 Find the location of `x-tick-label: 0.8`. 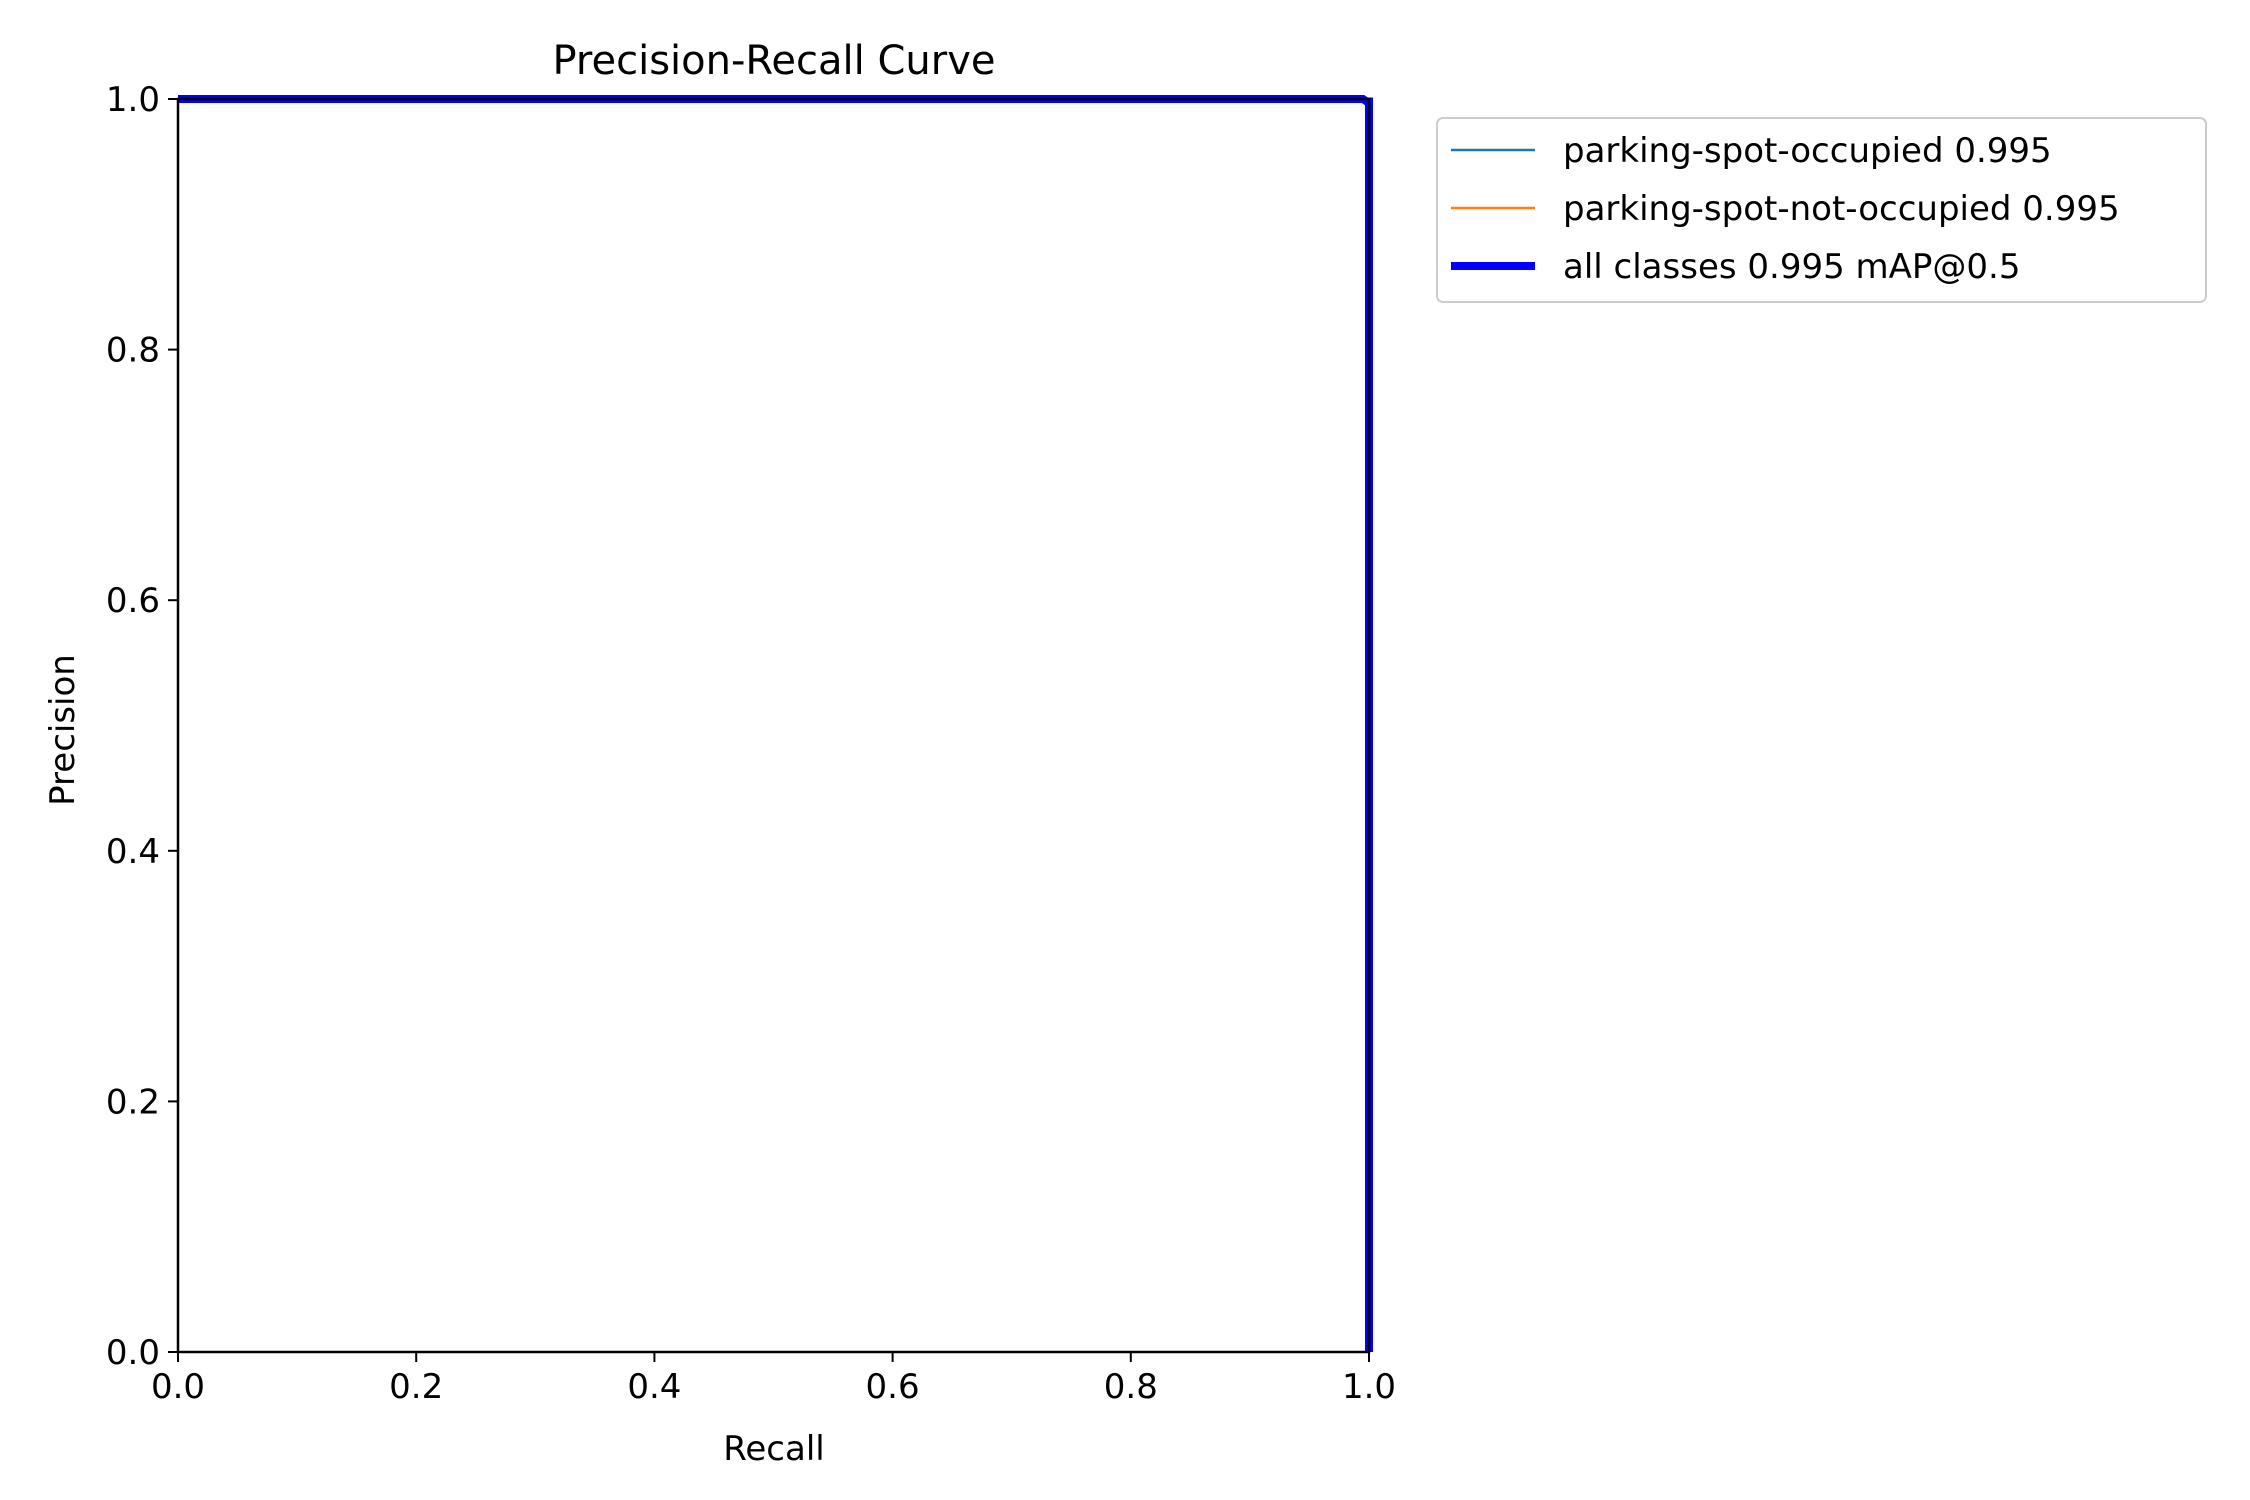

x-tick-label: 0.8 is located at coordinates (1131, 1387).